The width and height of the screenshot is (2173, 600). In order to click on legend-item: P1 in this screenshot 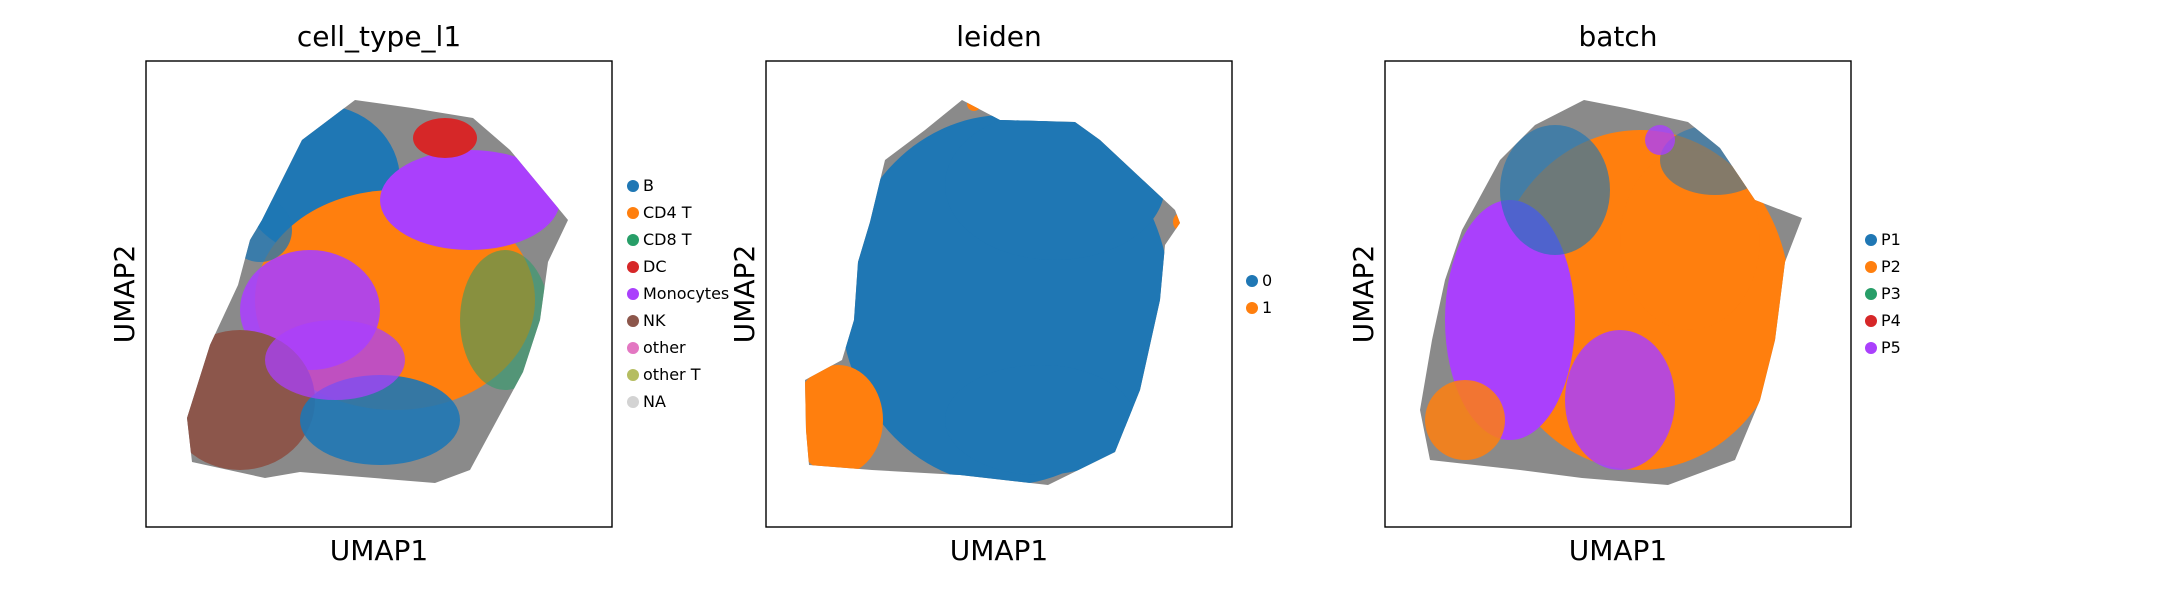, I will do `click(1883, 239)`.